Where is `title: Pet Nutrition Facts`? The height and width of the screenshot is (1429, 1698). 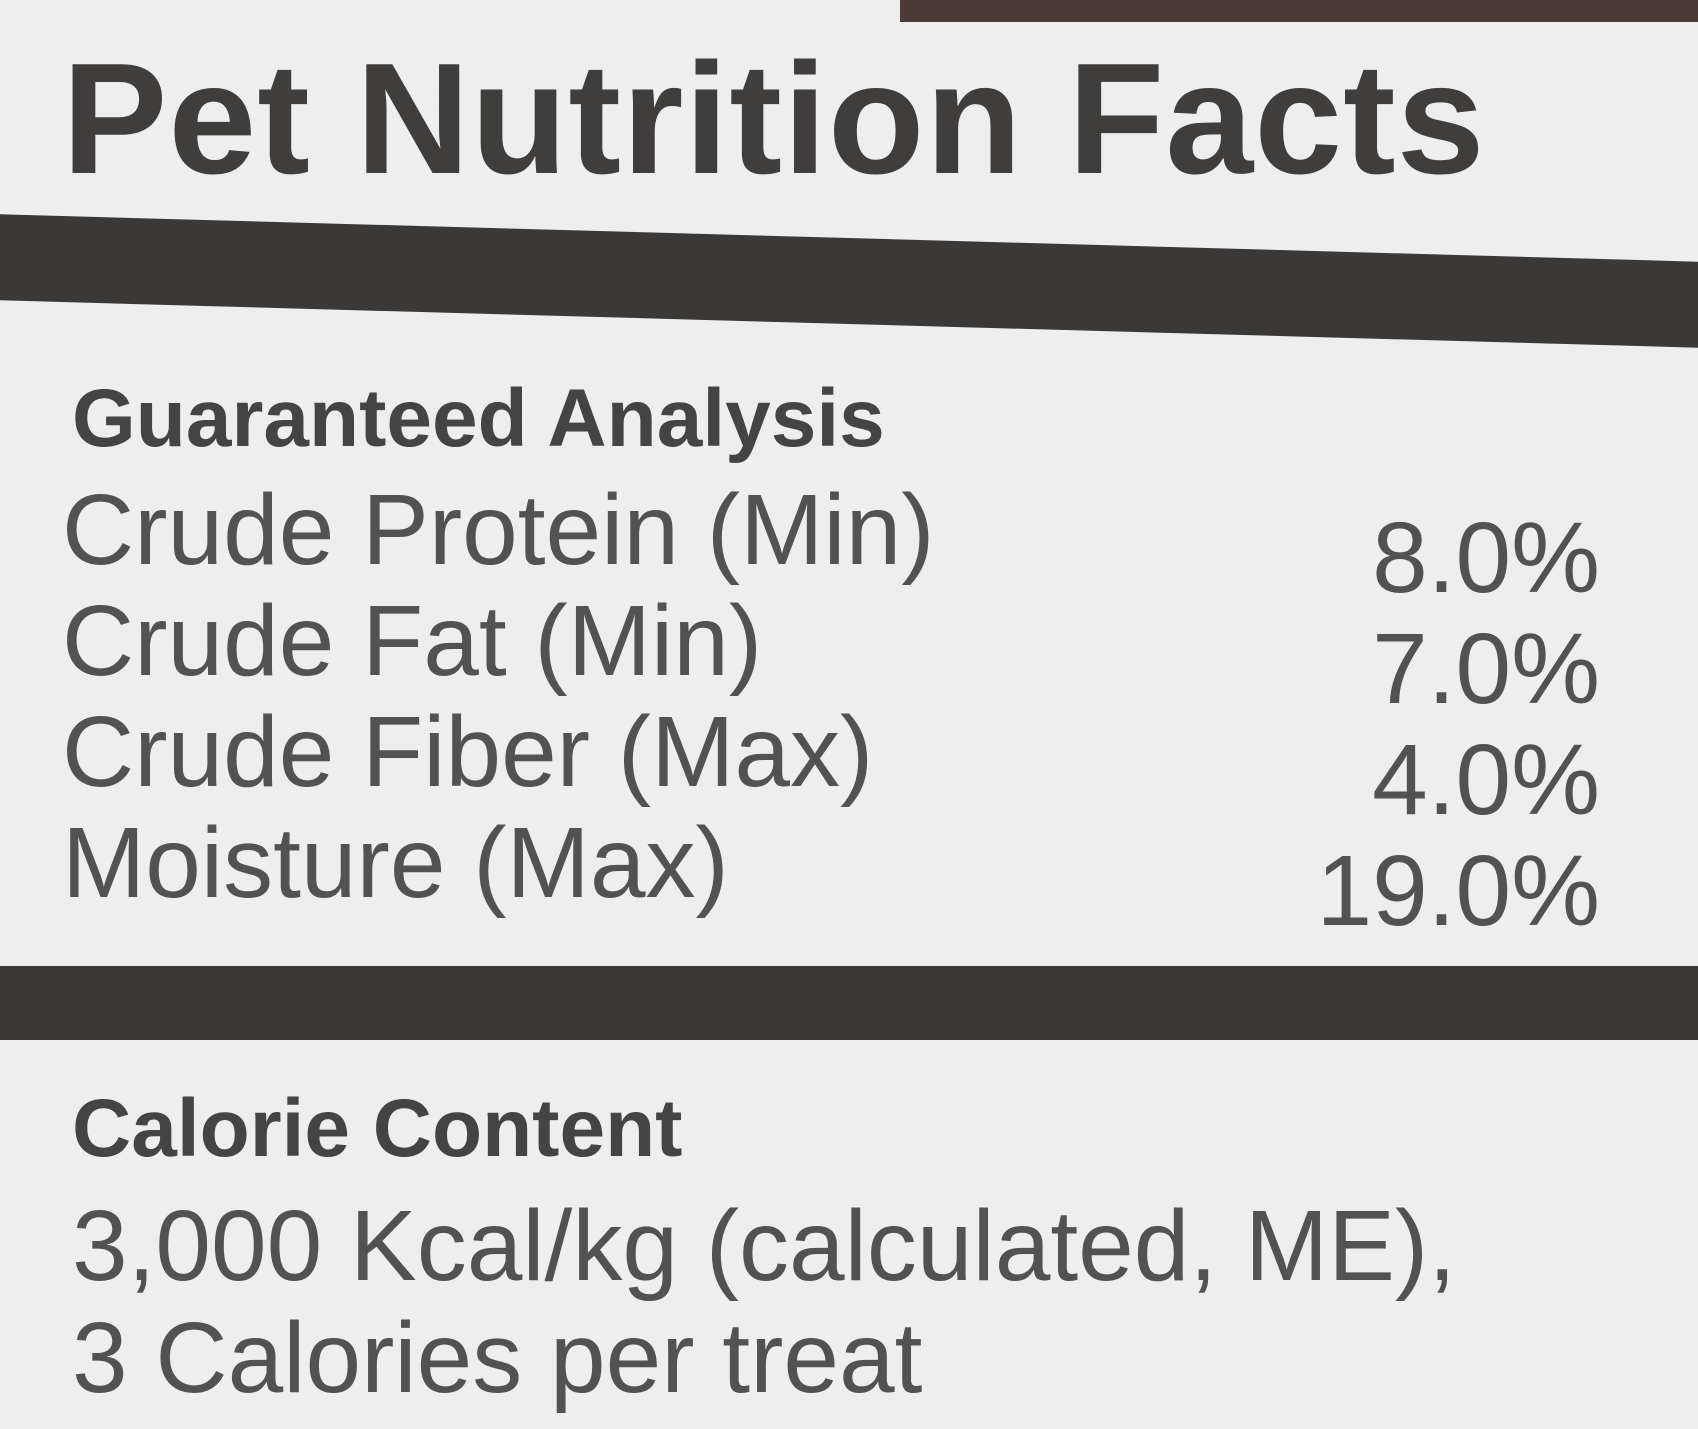 title: Pet Nutrition Facts is located at coordinates (774, 119).